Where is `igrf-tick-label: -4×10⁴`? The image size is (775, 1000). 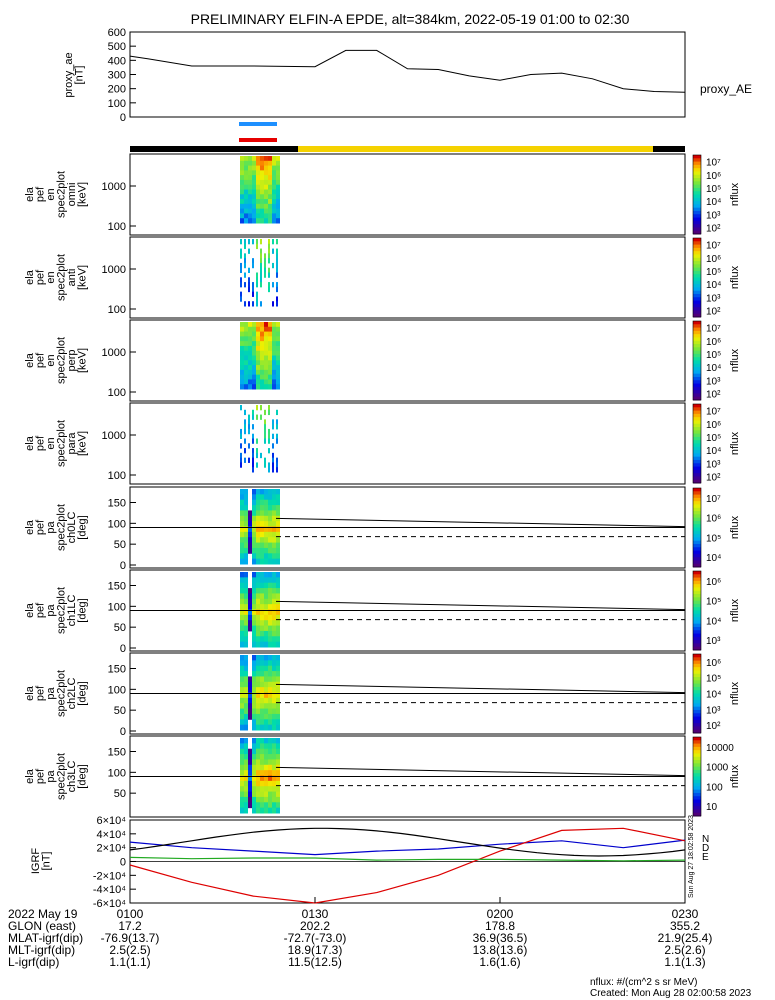
igrf-tick-label: -4×10⁴ is located at coordinates (109, 890).